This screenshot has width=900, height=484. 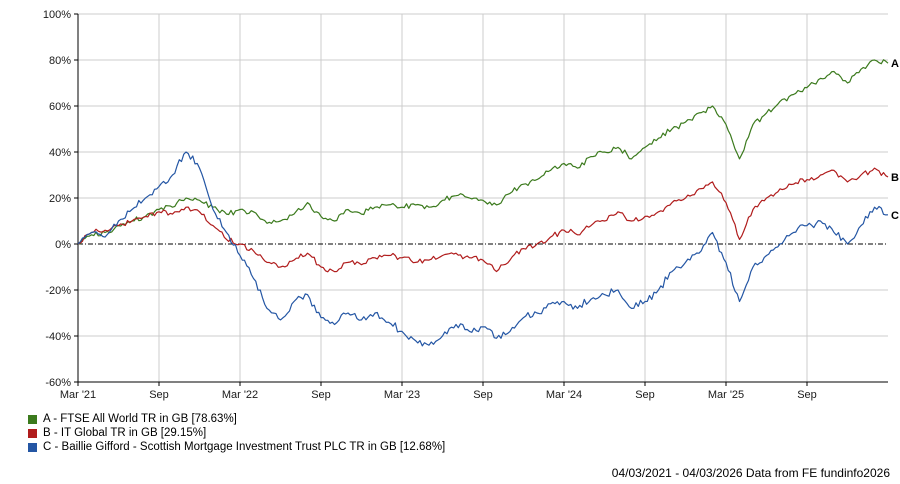 I want to click on legend-item-B: B - IT Global TR in GB [29.15%], so click(x=236, y=433).